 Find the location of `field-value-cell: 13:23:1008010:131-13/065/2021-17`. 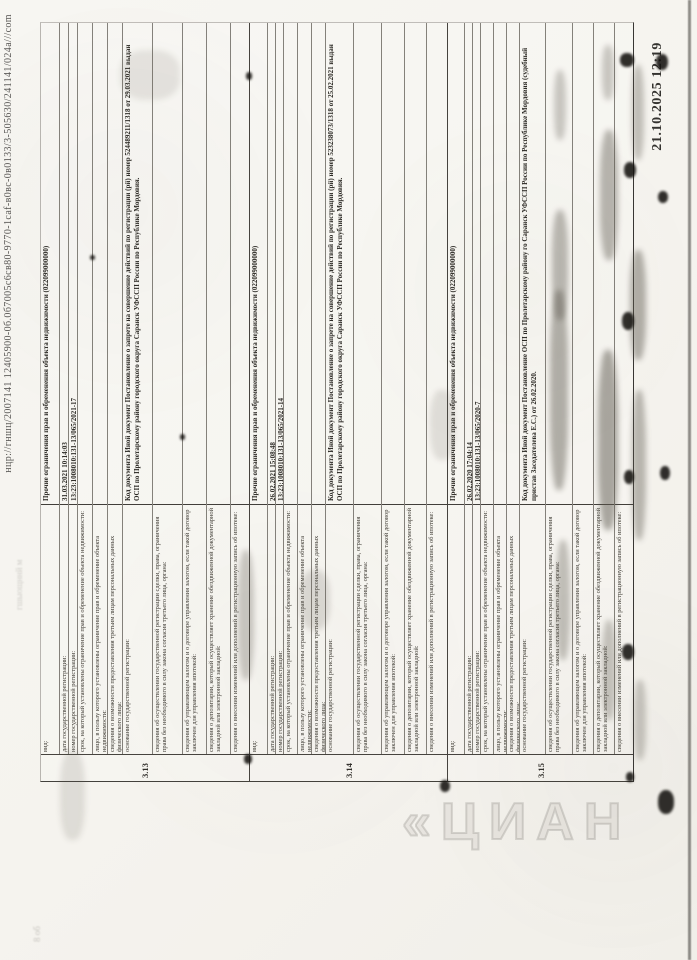

field-value-cell: 13:23:1008010:131-13/065/2021-17 is located at coordinates (73, 449).